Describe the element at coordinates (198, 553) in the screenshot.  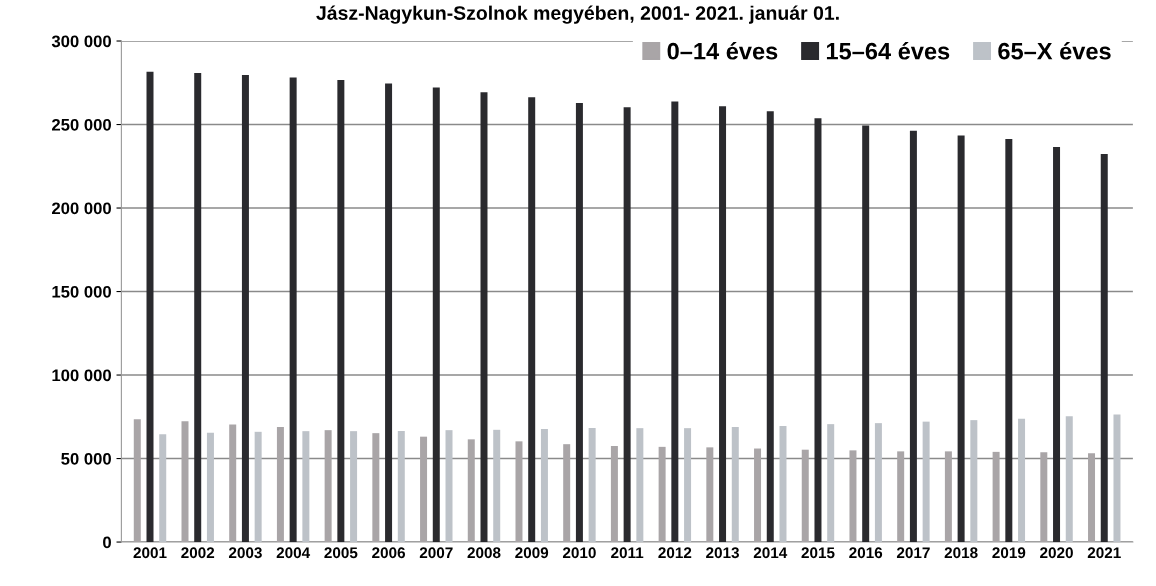
I see `x-tick-label: 2002` at that location.